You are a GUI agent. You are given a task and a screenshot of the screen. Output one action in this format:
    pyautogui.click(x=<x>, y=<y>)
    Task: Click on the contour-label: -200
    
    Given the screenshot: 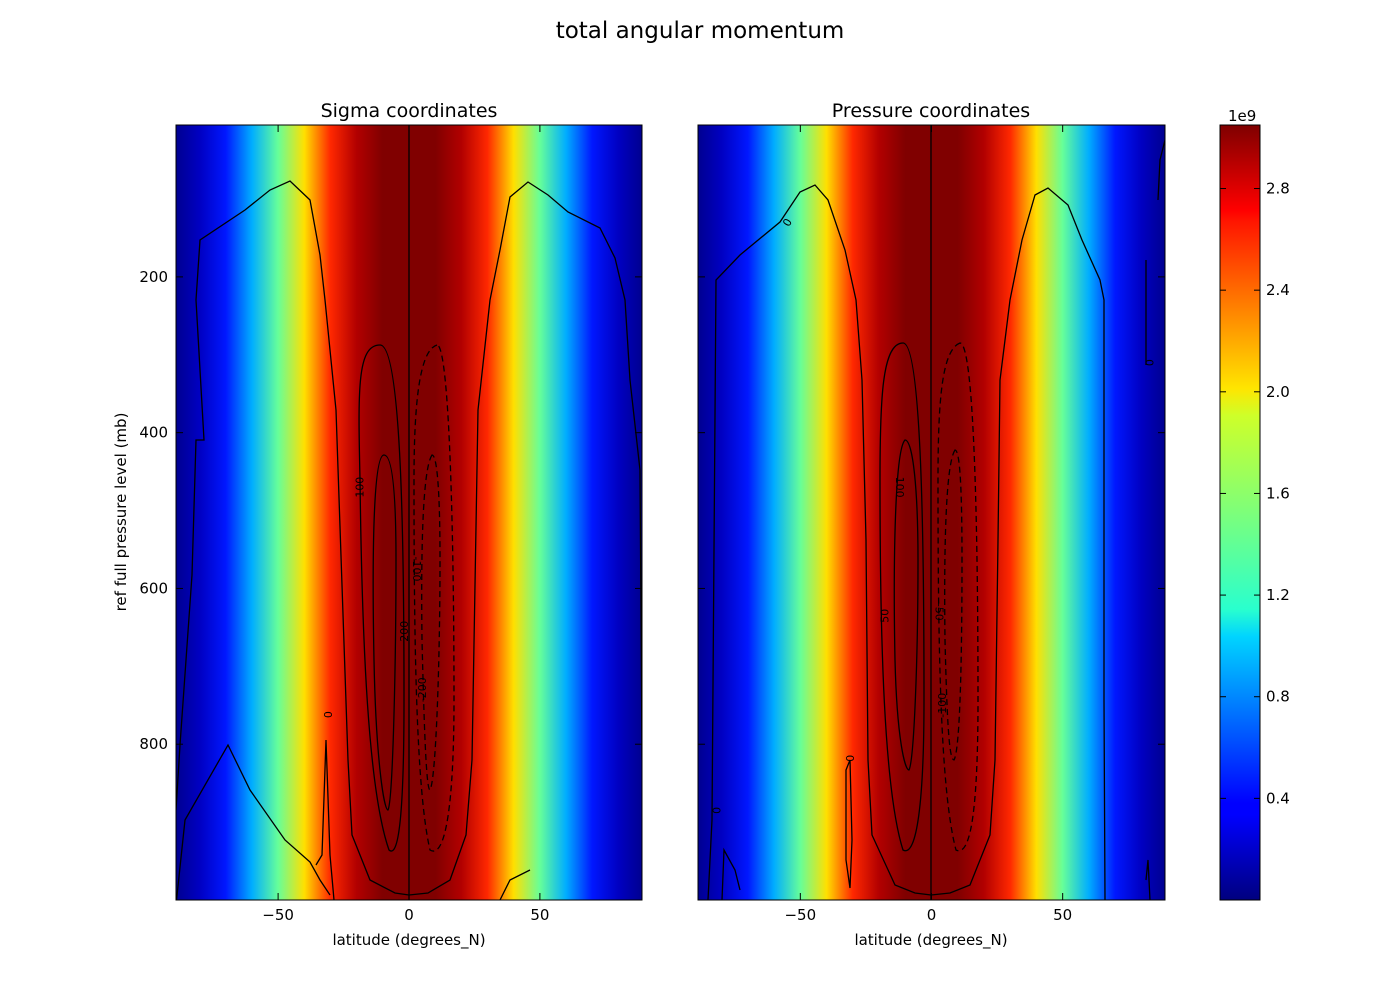 What is the action you would take?
    pyautogui.click(x=422, y=689)
    